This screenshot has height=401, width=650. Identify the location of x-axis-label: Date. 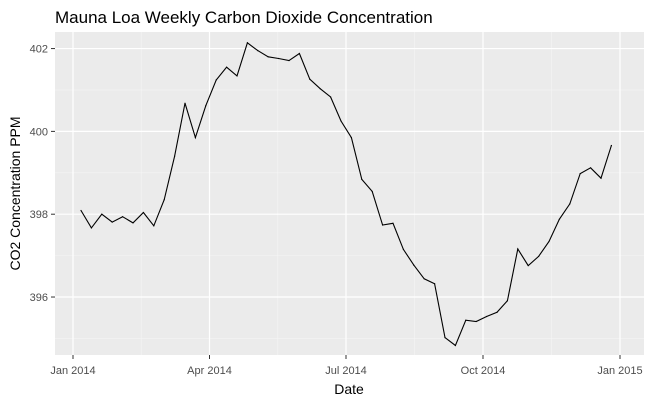
(349, 389).